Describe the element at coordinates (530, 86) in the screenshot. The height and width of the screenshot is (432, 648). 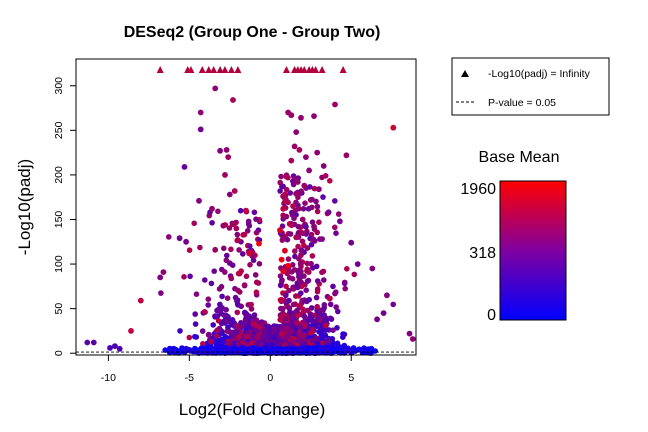
I see `legend-box: -Log10(padj) = Infinity P-value = 0.05` at that location.